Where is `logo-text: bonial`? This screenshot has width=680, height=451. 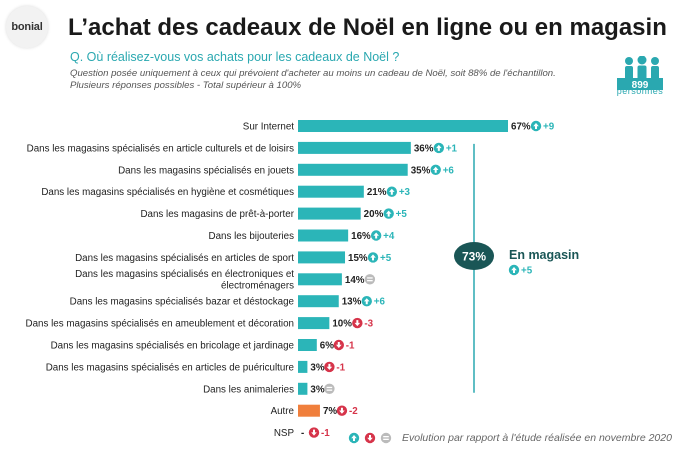
logo-text: bonial is located at coordinates (27, 27).